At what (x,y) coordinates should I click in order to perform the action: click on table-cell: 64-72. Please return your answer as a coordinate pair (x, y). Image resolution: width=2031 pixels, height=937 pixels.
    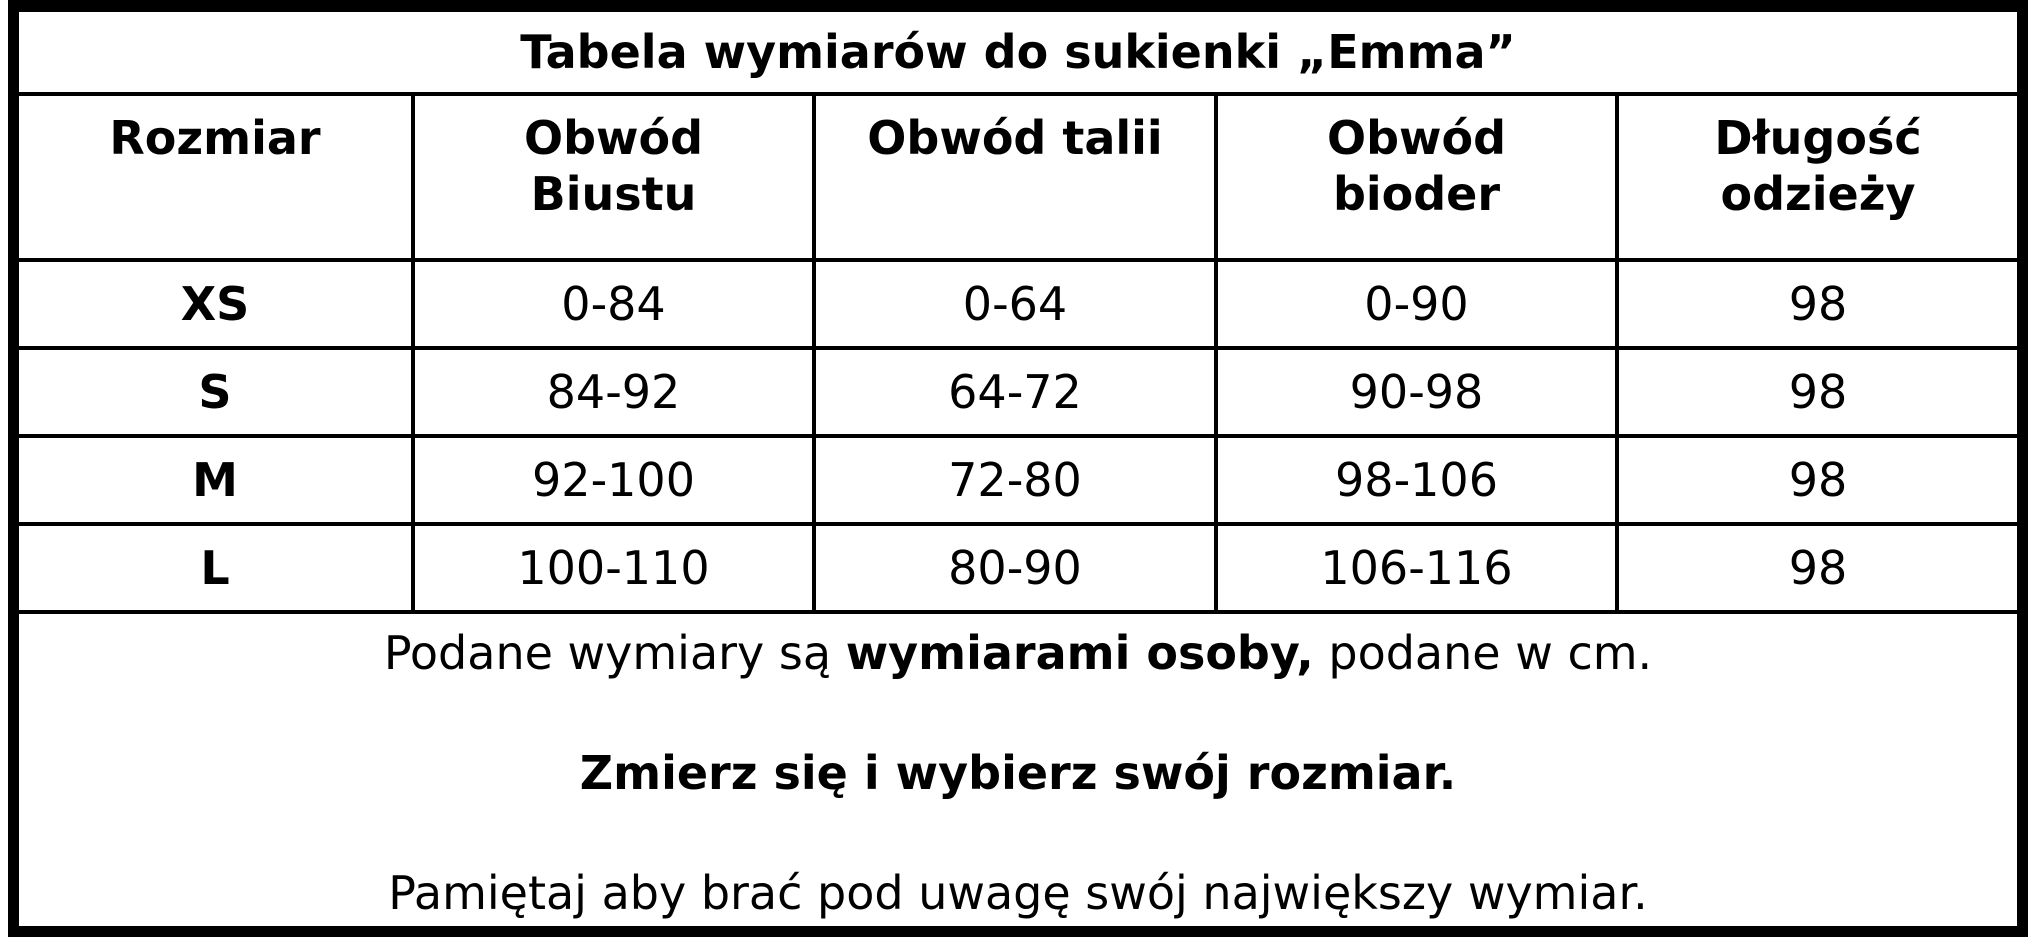
    Looking at the image, I should click on (1015, 392).